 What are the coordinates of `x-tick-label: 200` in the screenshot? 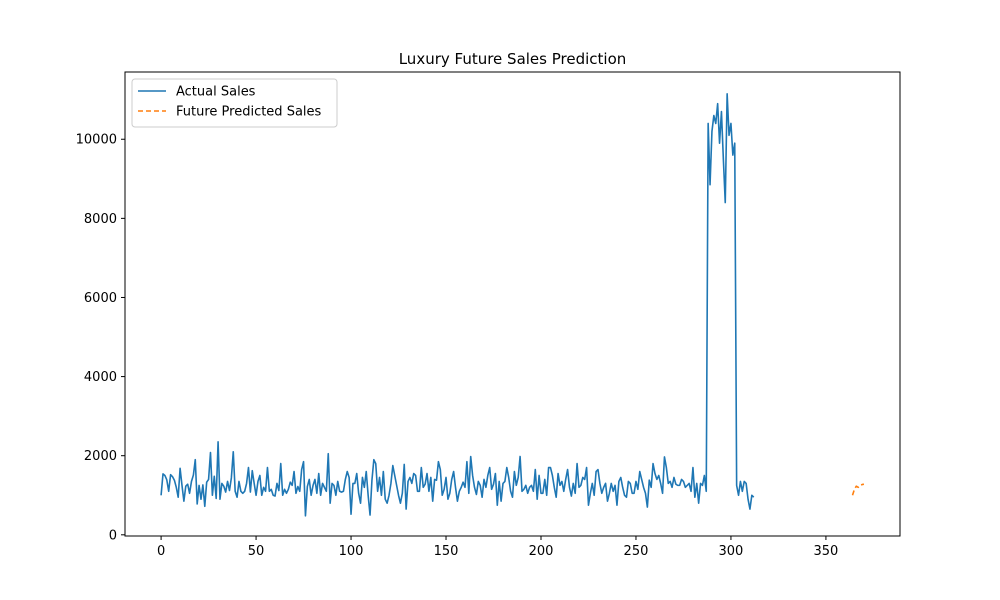 It's located at (541, 551).